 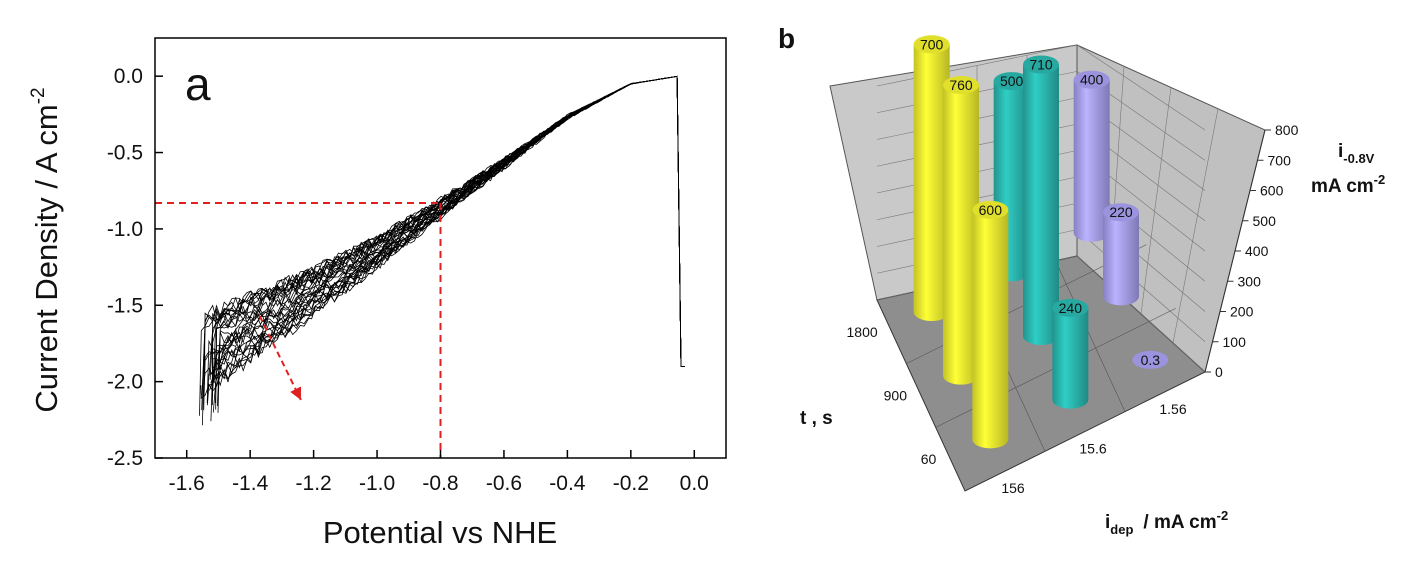 I want to click on z-tick-label: 400, so click(x=1257, y=251).